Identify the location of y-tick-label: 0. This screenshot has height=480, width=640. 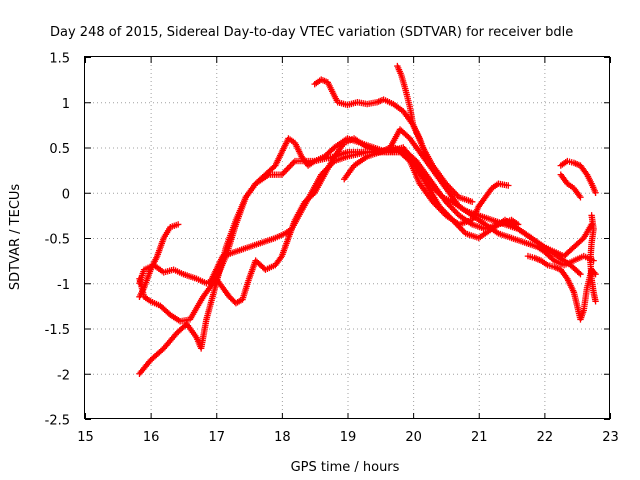
(66, 194).